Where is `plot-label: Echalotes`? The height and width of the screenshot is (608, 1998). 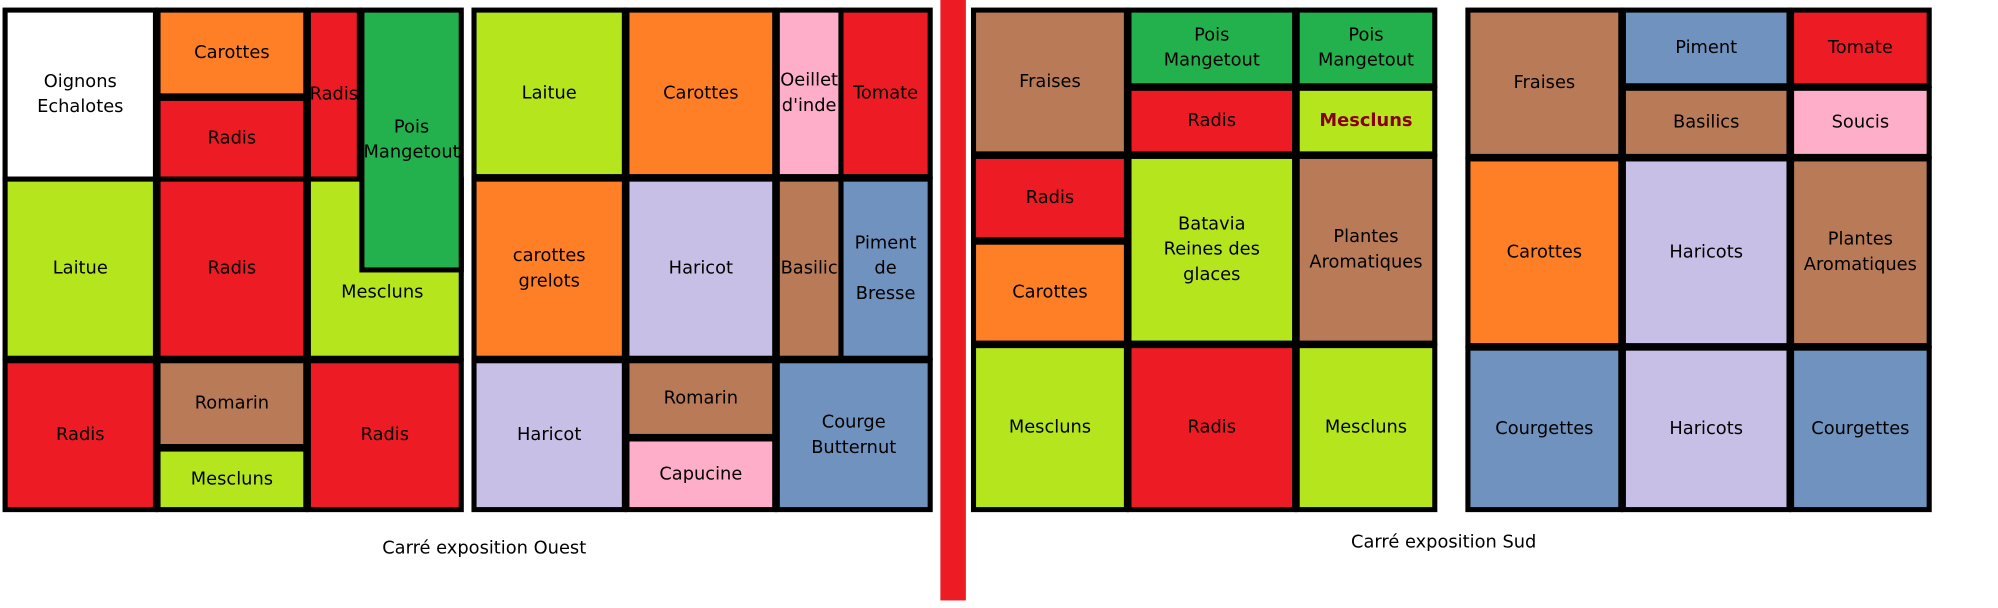 plot-label: Echalotes is located at coordinates (80, 107).